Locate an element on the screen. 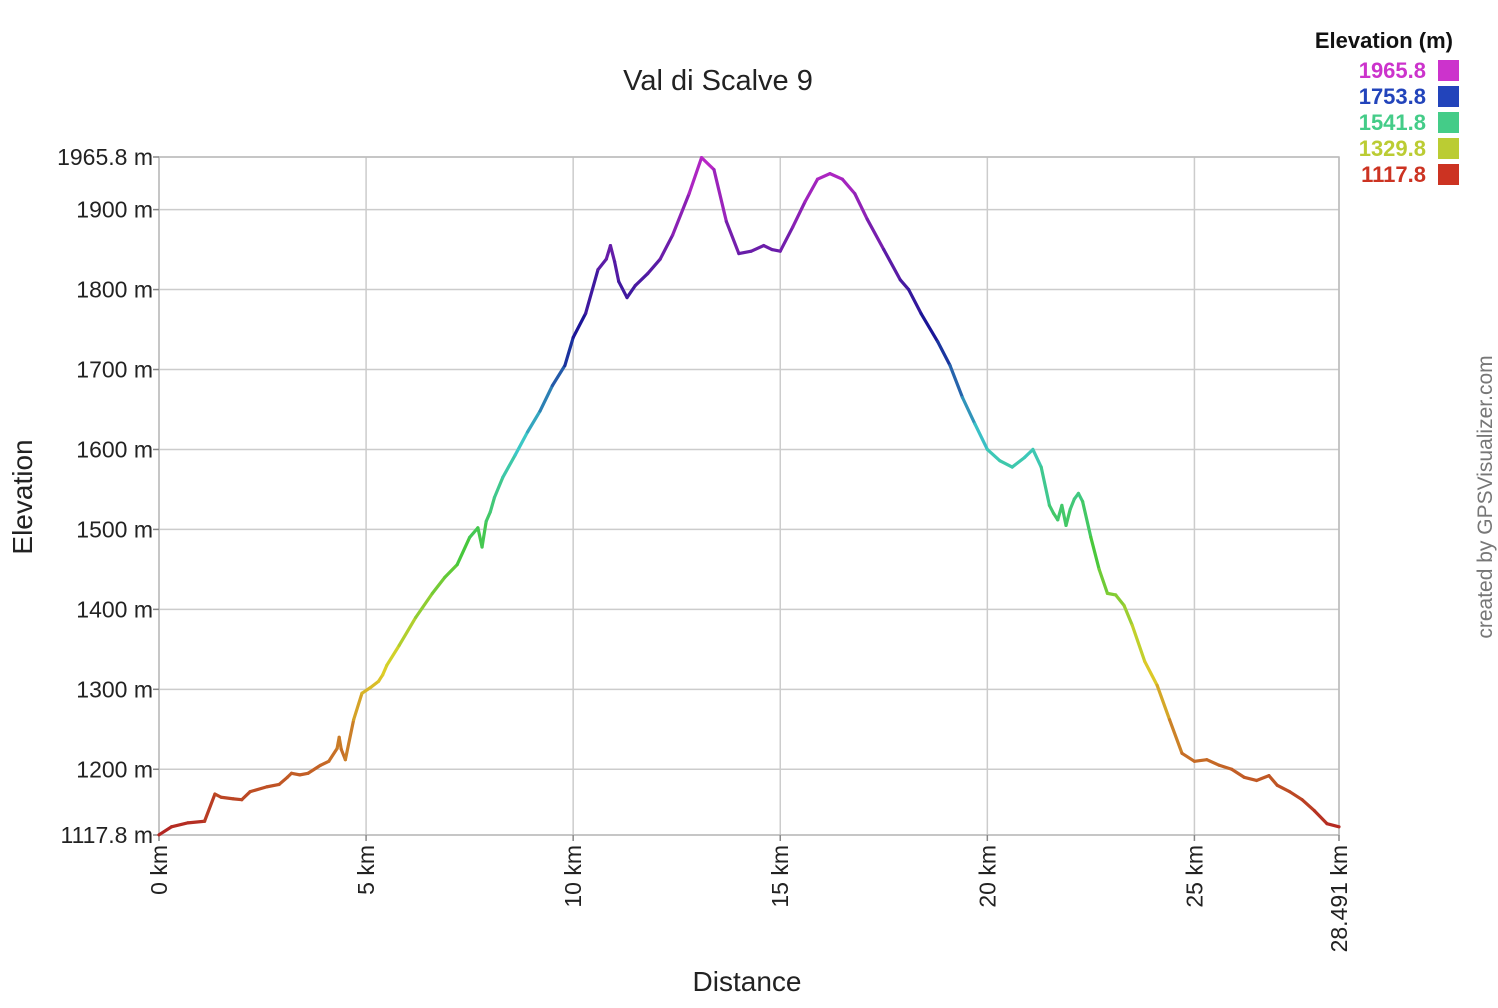  y-tick-label: 1300 m is located at coordinates (114, 689).